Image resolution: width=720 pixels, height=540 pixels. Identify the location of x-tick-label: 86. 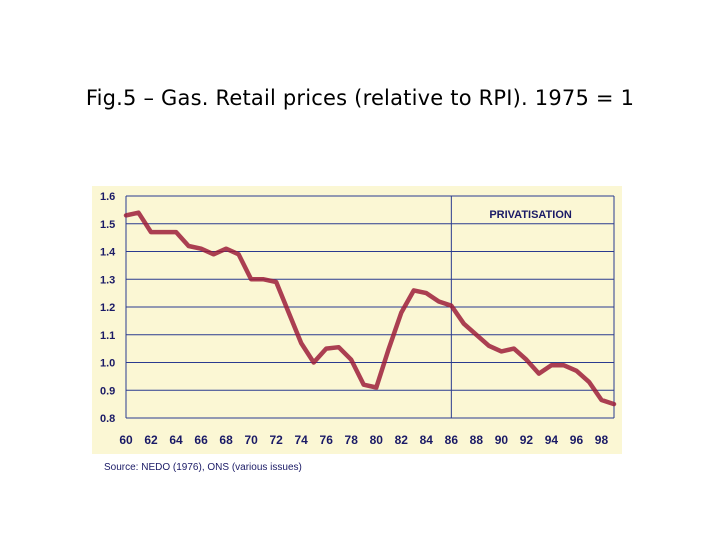
(452, 440).